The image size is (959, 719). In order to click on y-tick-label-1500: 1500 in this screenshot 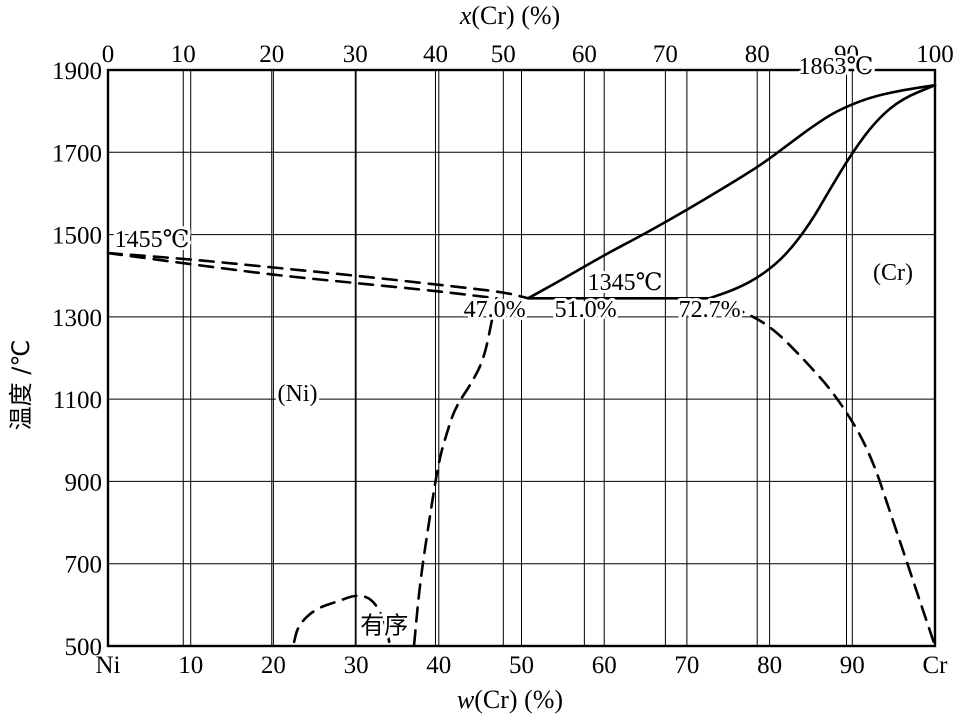, I will do `click(77, 236)`.